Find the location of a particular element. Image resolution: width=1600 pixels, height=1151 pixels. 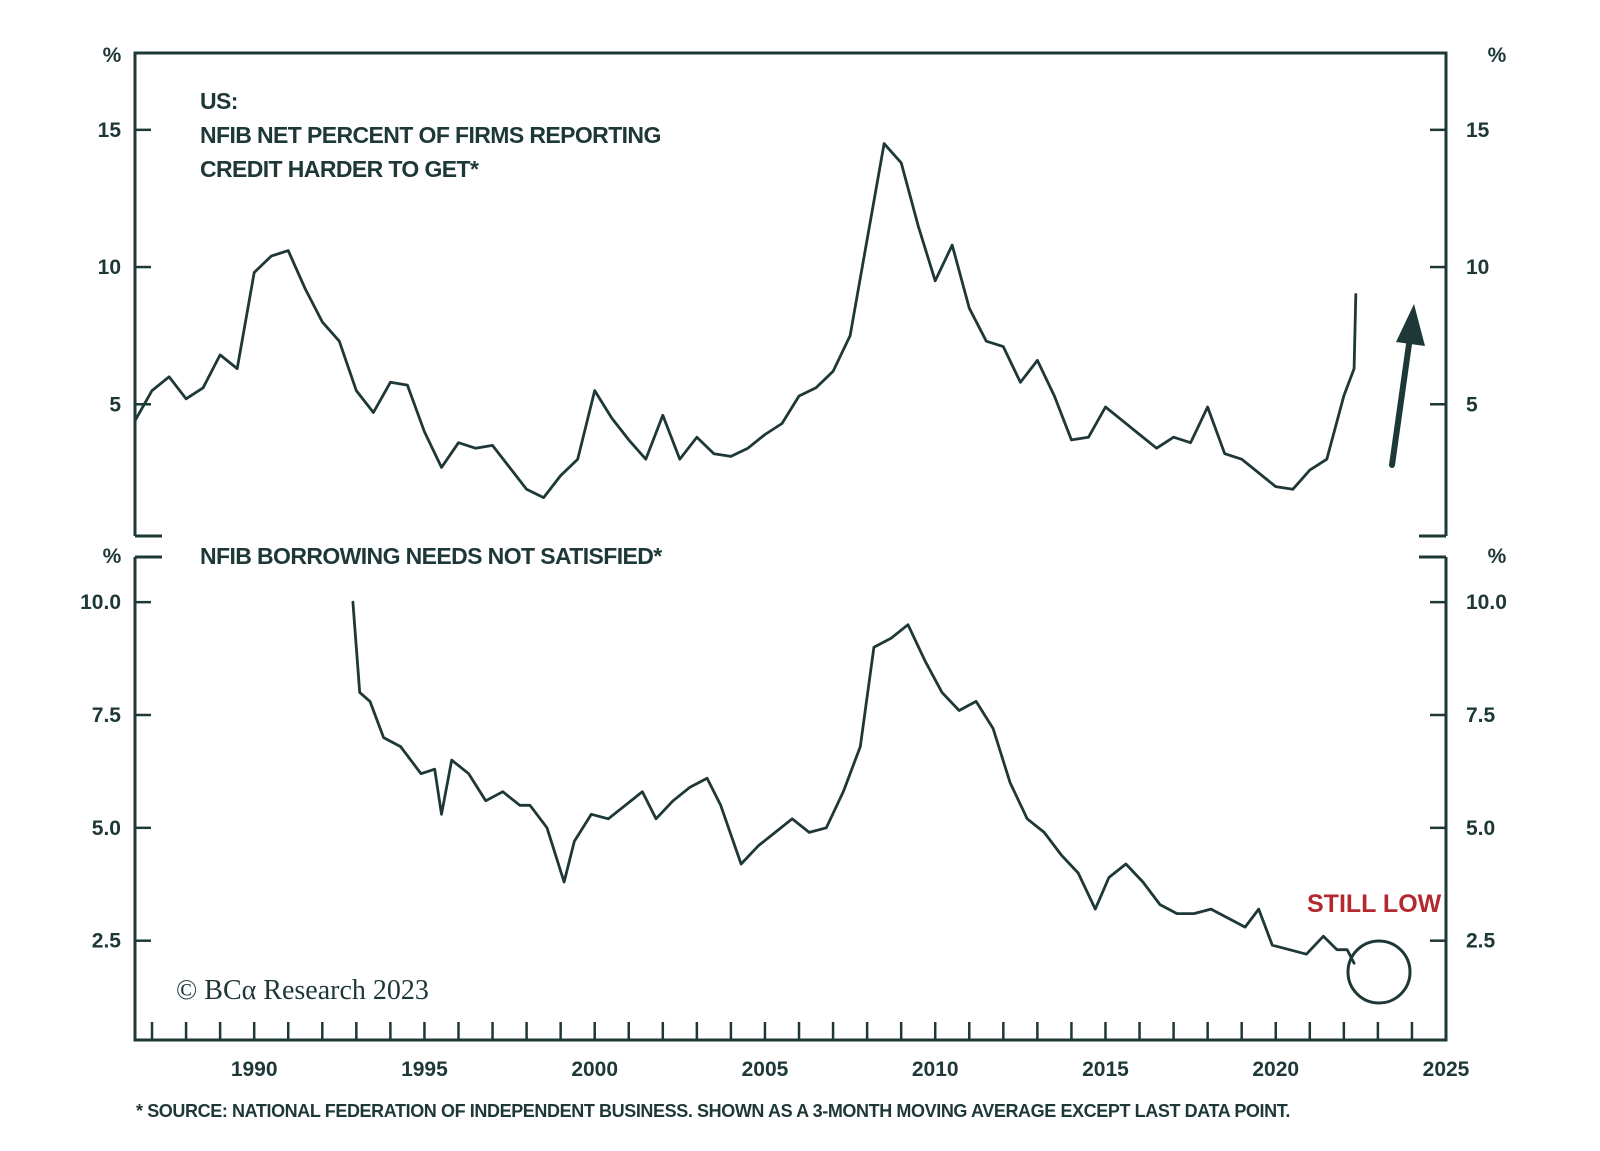

top-panel-subtitle-line-2: CREDIT HARDER TO GET* is located at coordinates (339, 169).